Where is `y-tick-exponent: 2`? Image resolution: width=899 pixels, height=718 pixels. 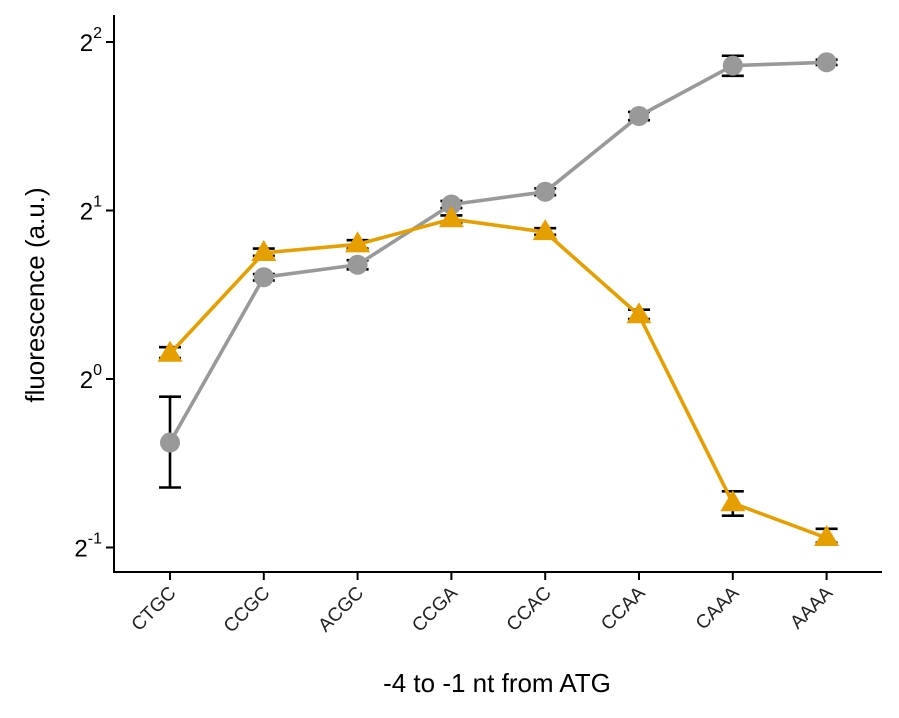 y-tick-exponent: 2 is located at coordinates (97, 33).